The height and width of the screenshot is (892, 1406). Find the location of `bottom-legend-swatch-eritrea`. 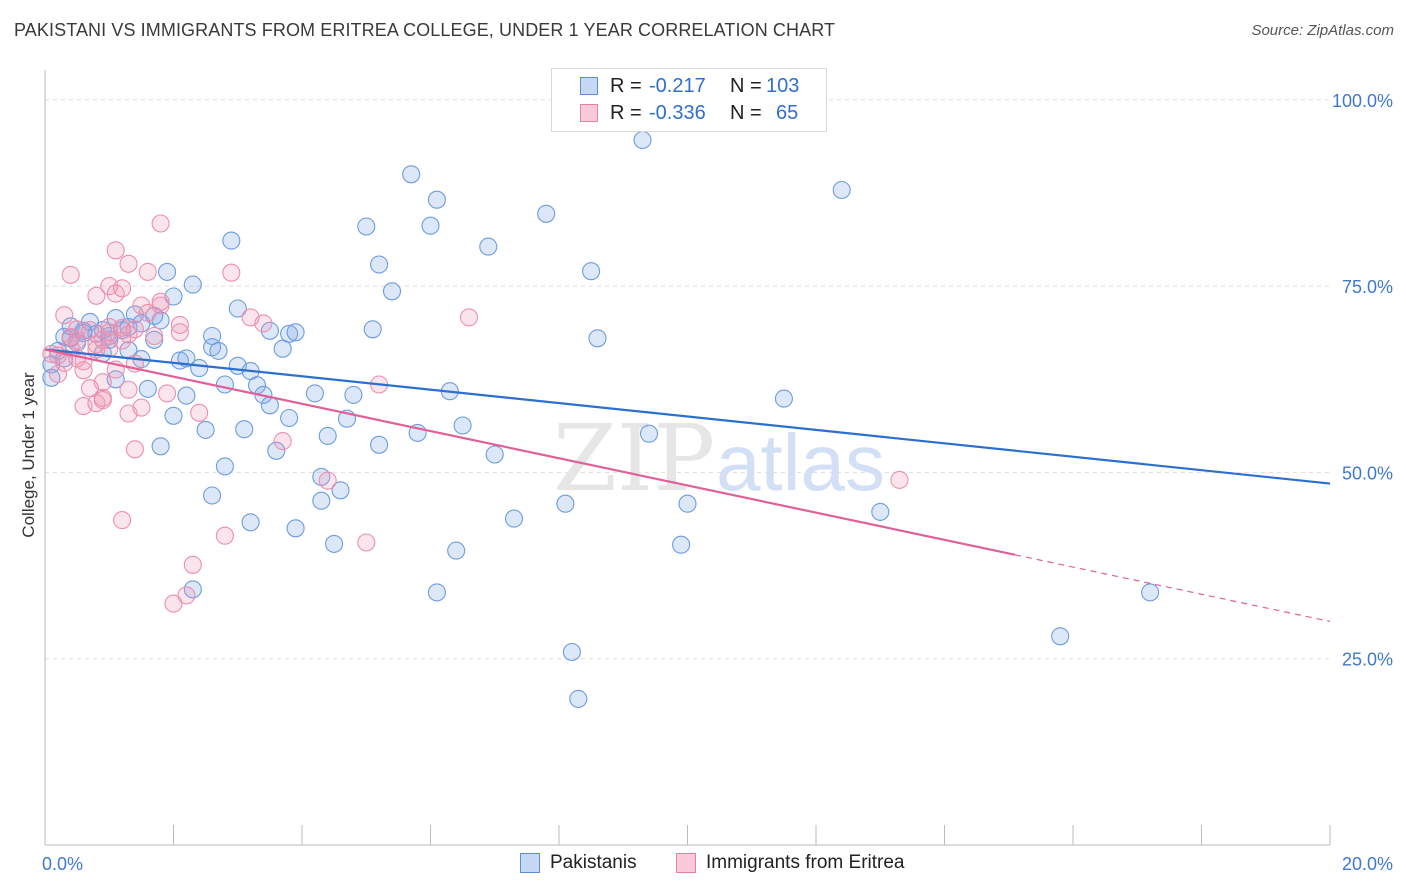

bottom-legend-swatch-eritrea is located at coordinates (686, 863).